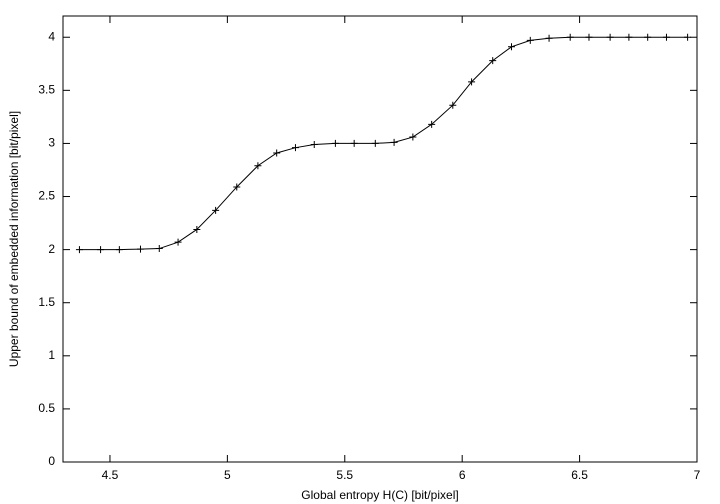  What do you see at coordinates (379, 495) in the screenshot?
I see `x-axis-label: Global entropy H(C) [bit/pixel]` at bounding box center [379, 495].